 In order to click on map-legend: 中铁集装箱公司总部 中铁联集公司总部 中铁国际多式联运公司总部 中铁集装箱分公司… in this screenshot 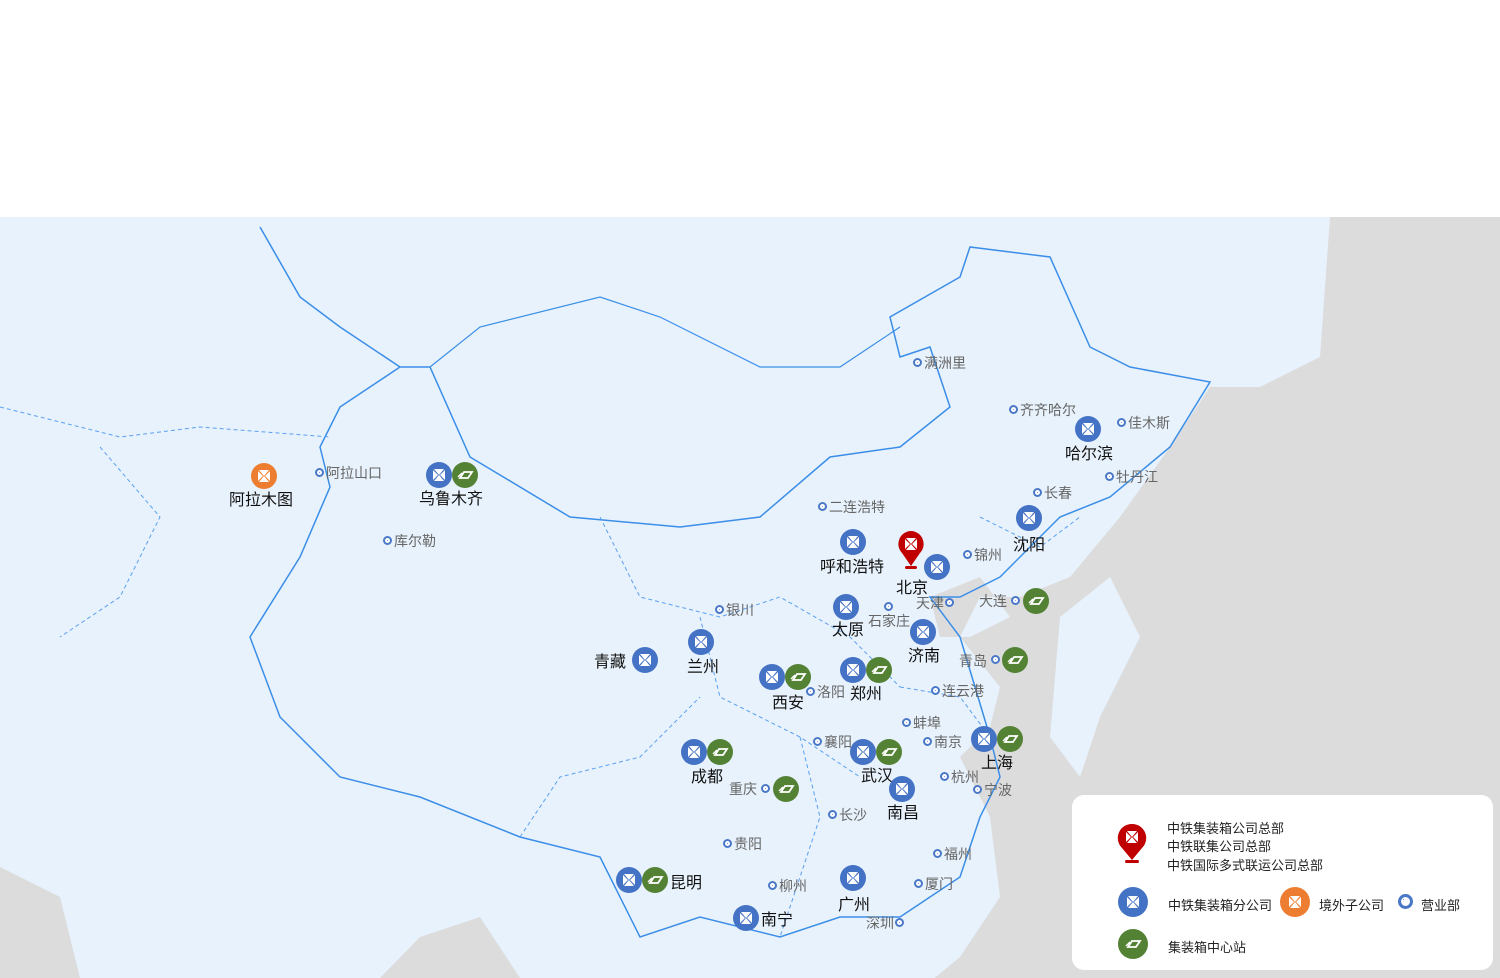, I will do `click(1282, 882)`.